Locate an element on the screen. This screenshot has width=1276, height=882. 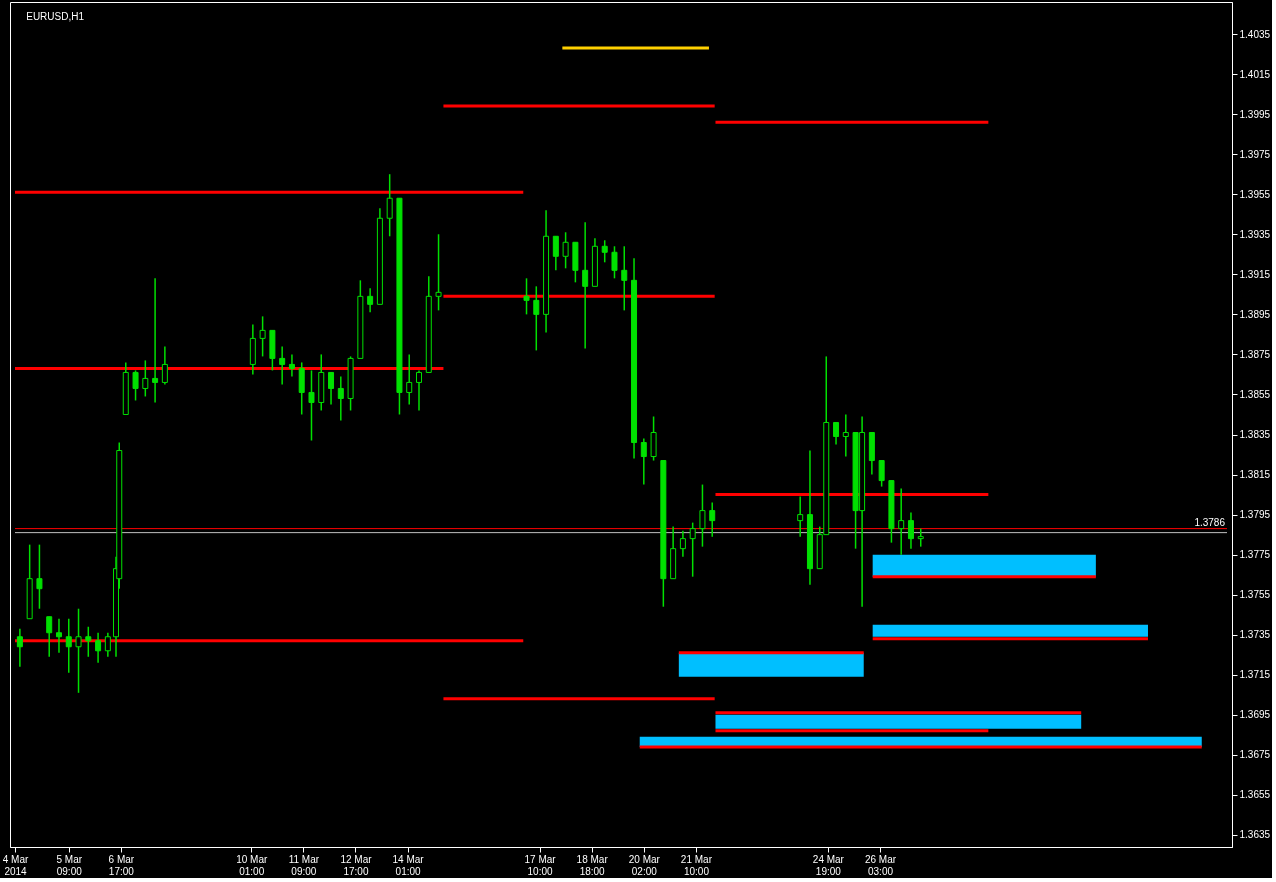
y-tick-label: 1.3915 is located at coordinates (1255, 274).